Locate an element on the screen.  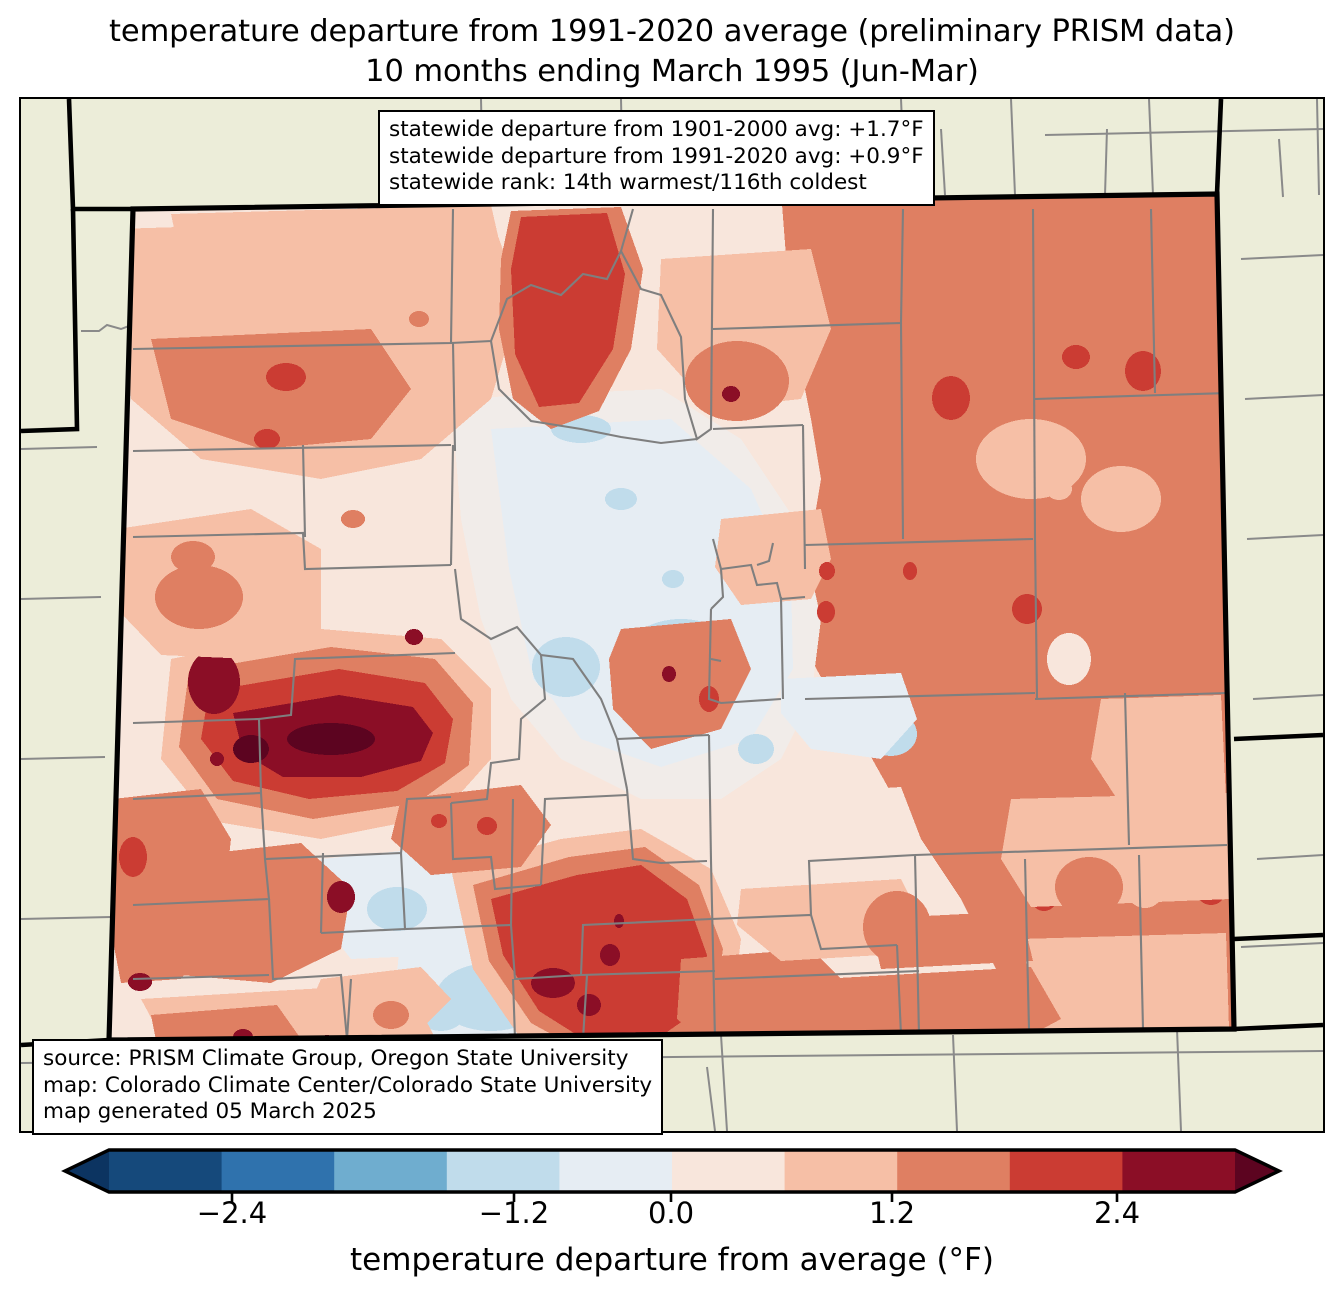
map-generated-line: map generated 05 March 2025 is located at coordinates (210, 1111).